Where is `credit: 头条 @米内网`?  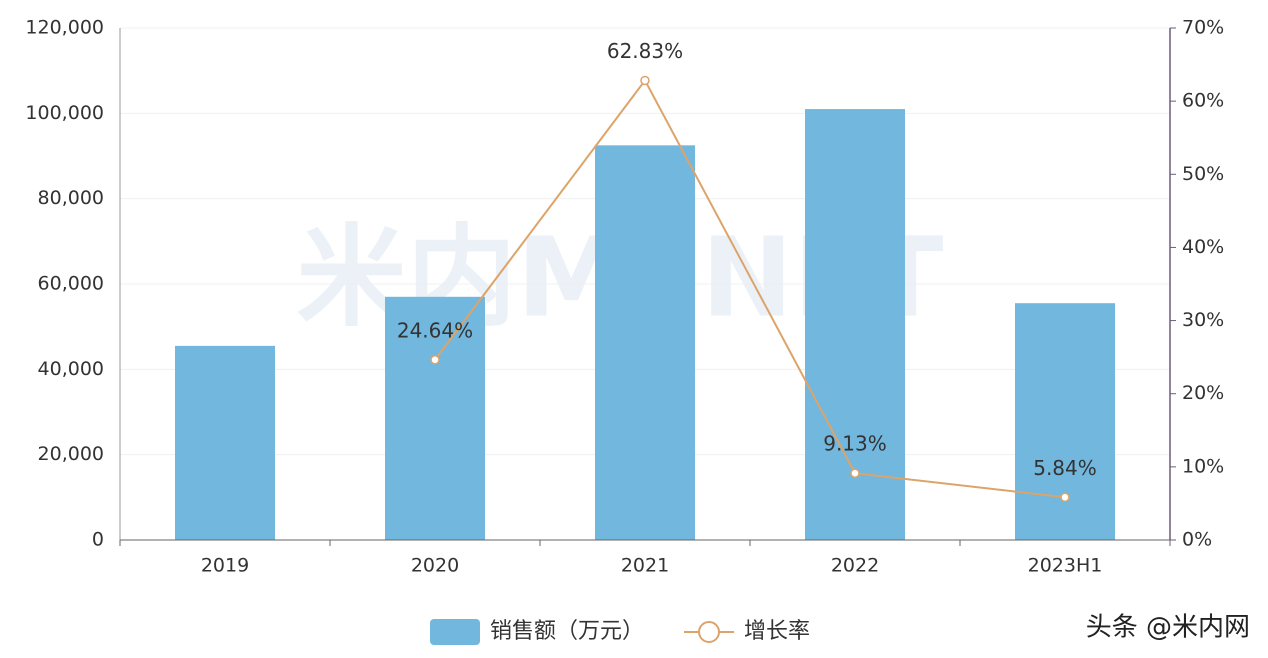
credit: 头条 @米内网 is located at coordinates (1168, 628).